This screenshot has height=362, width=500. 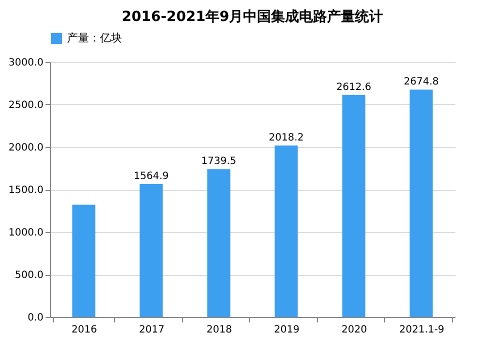 What do you see at coordinates (354, 330) in the screenshot?
I see `x-tick-label: 2020` at bounding box center [354, 330].